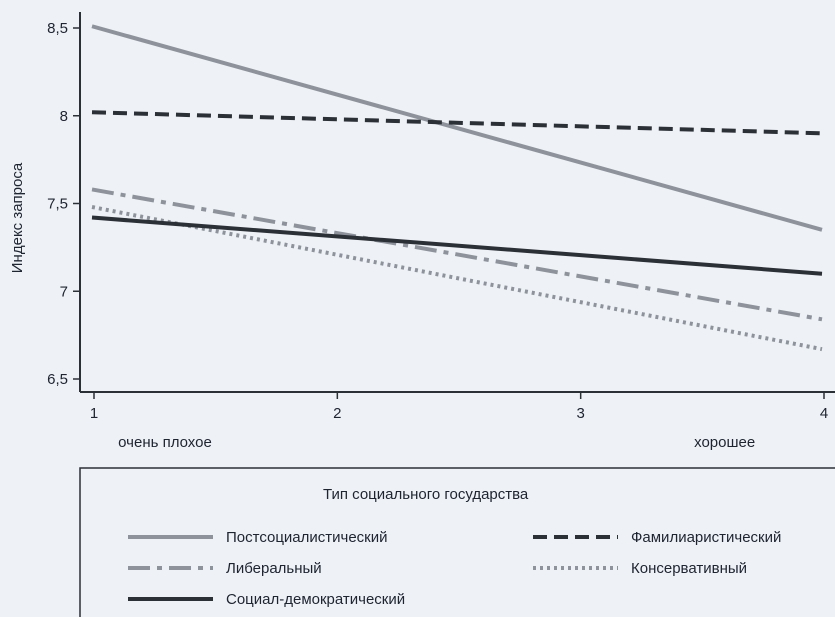 Image resolution: width=835 pixels, height=617 pixels. I want to click on x-tick-label: 1, so click(94, 413).